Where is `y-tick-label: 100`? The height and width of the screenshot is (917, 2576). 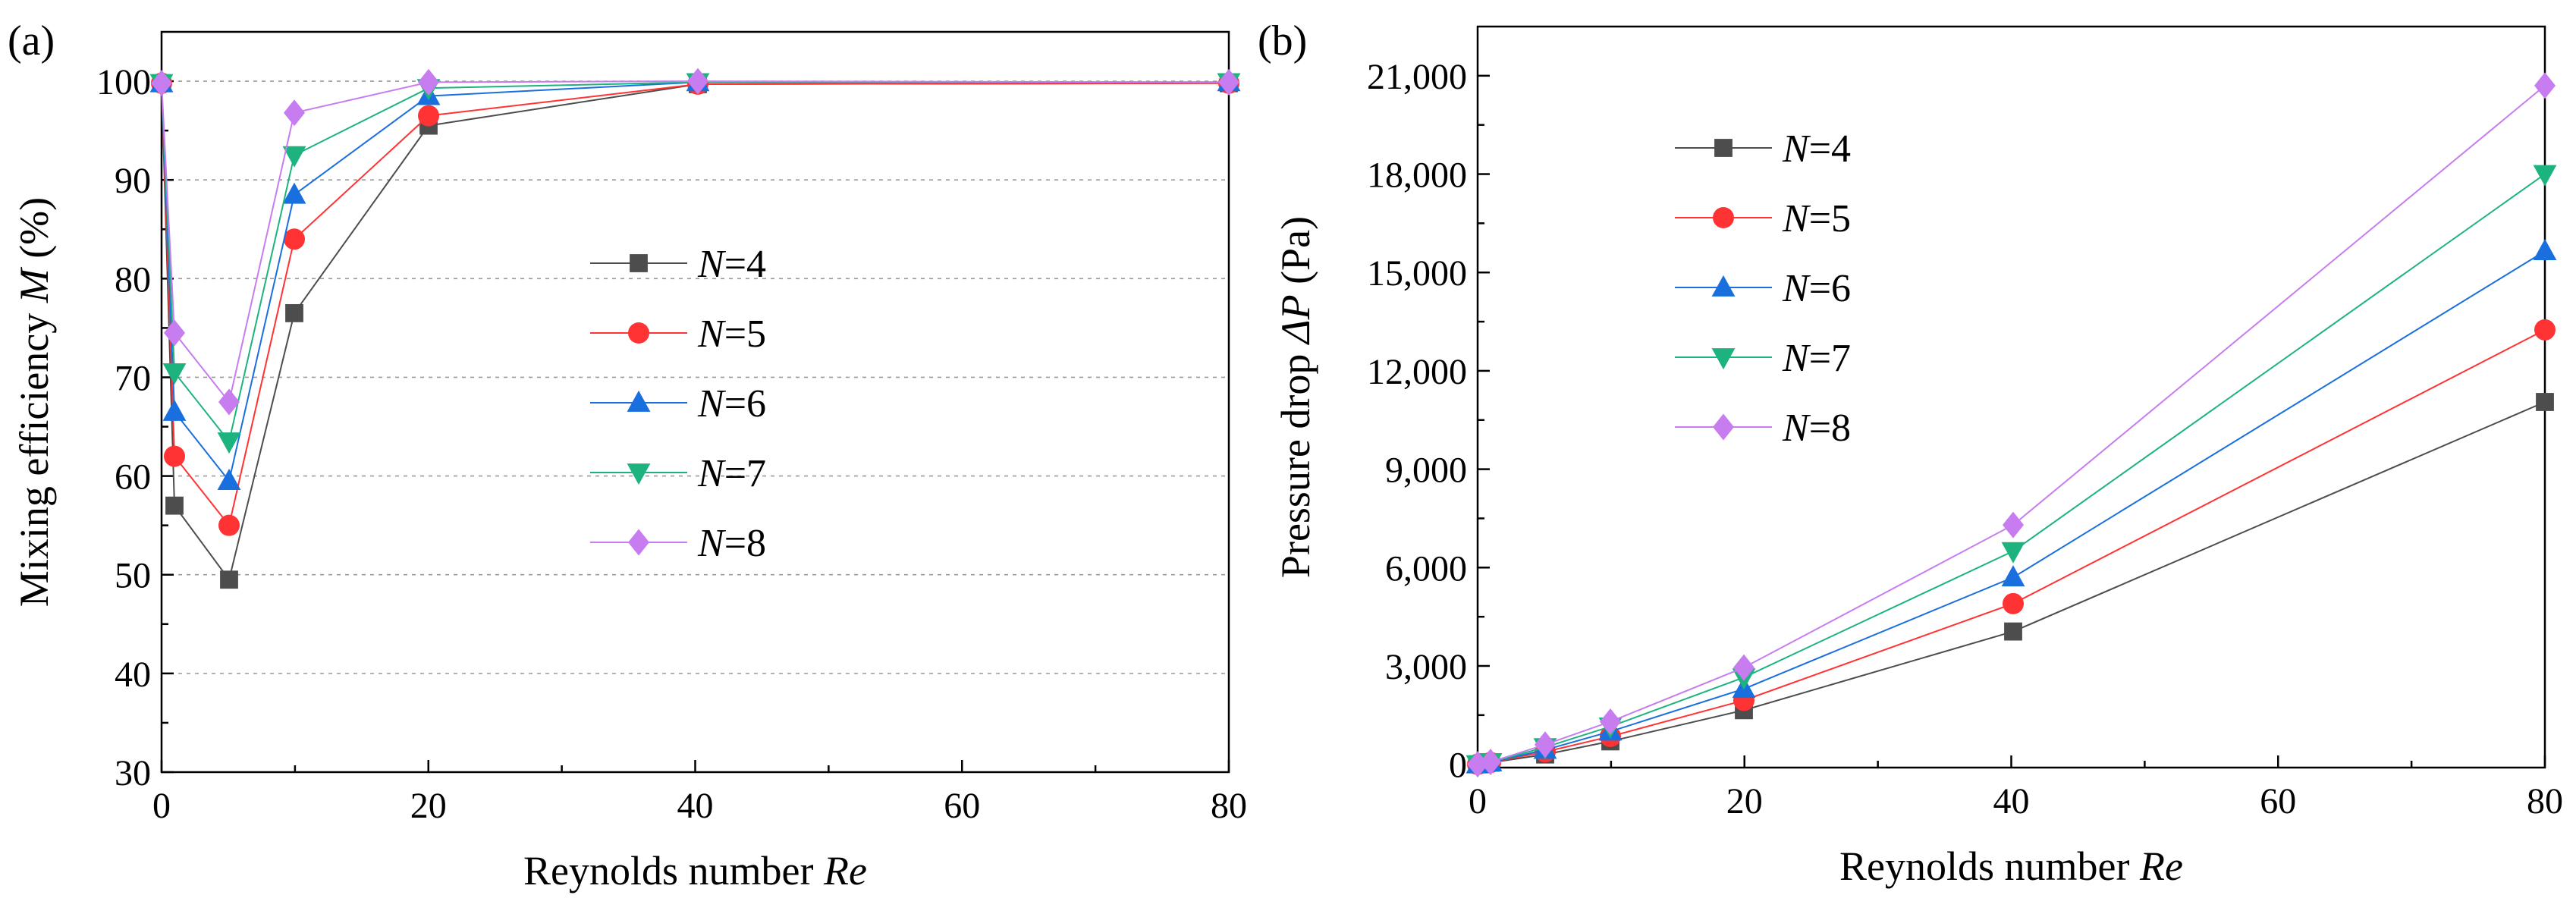 y-tick-label: 100 is located at coordinates (123, 82).